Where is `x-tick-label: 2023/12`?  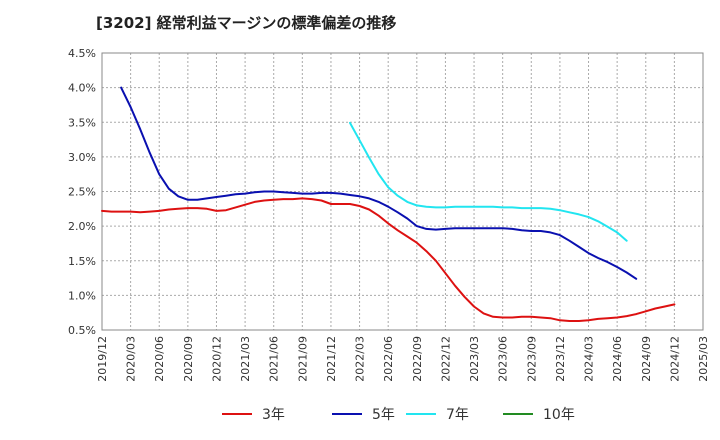 x-tick-label: 2023/12 is located at coordinates (560, 359).